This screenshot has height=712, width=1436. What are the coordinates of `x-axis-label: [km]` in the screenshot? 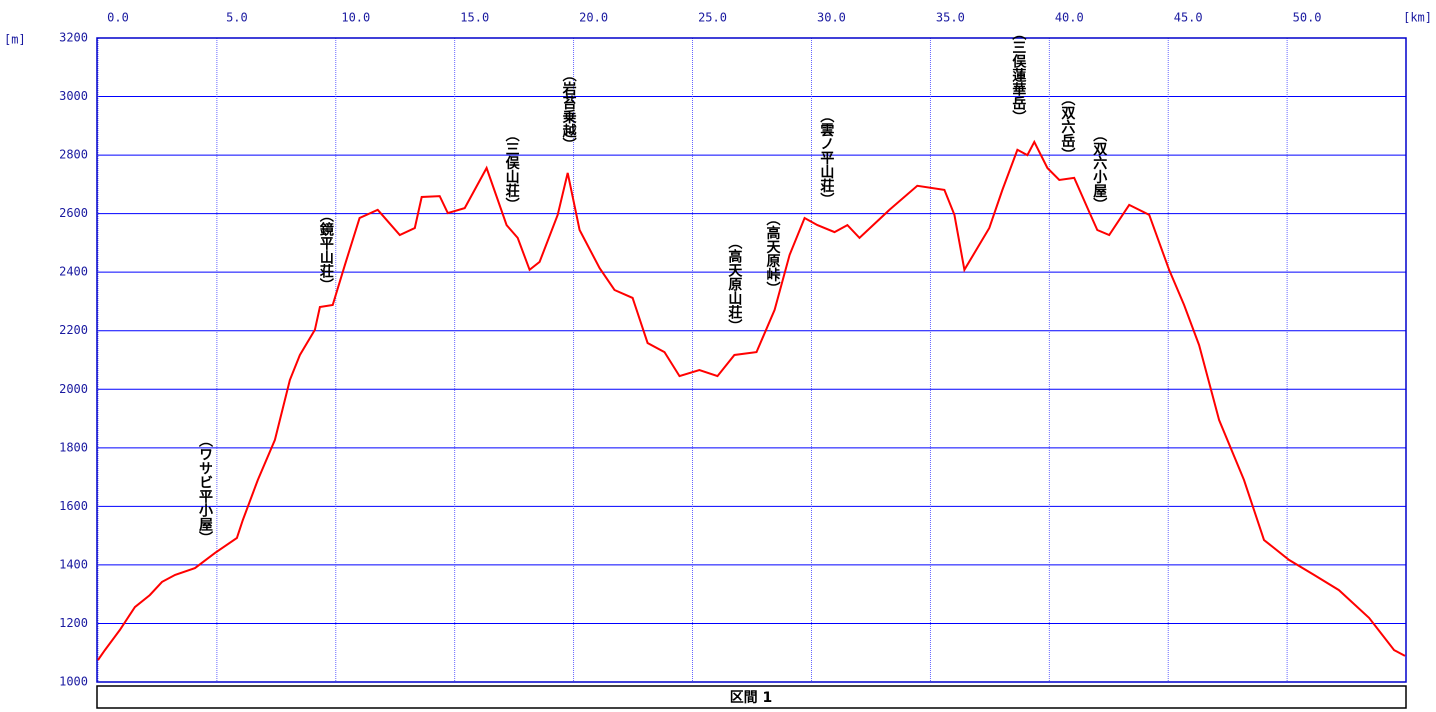 It's located at (1417, 18).